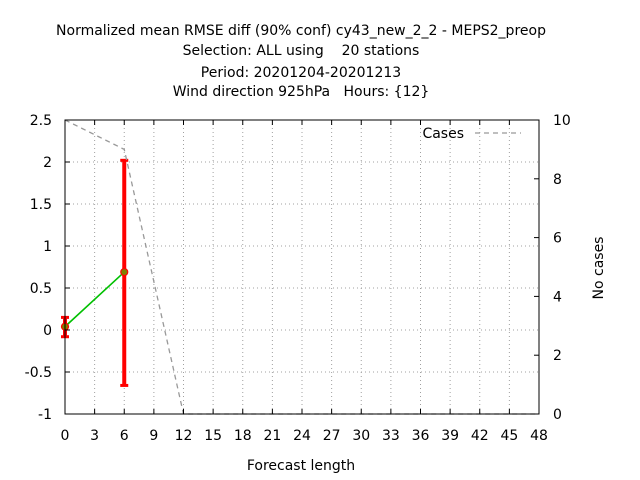 The image size is (640, 480). What do you see at coordinates (471, 134) in the screenshot?
I see `legend: Cases` at bounding box center [471, 134].